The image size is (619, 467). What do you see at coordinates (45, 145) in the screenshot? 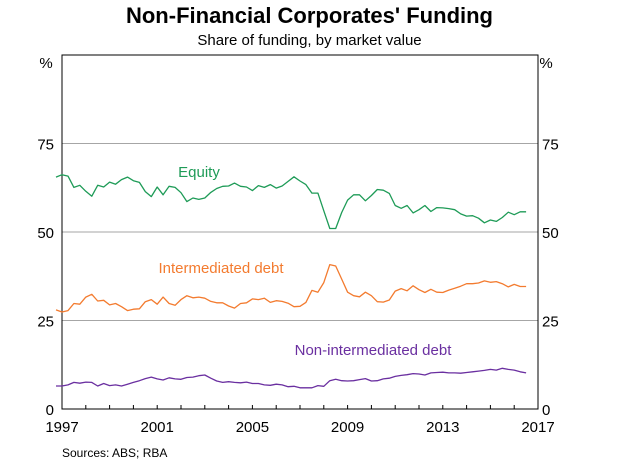
I see `y-tick-label-left-75: 75` at bounding box center [45, 145].